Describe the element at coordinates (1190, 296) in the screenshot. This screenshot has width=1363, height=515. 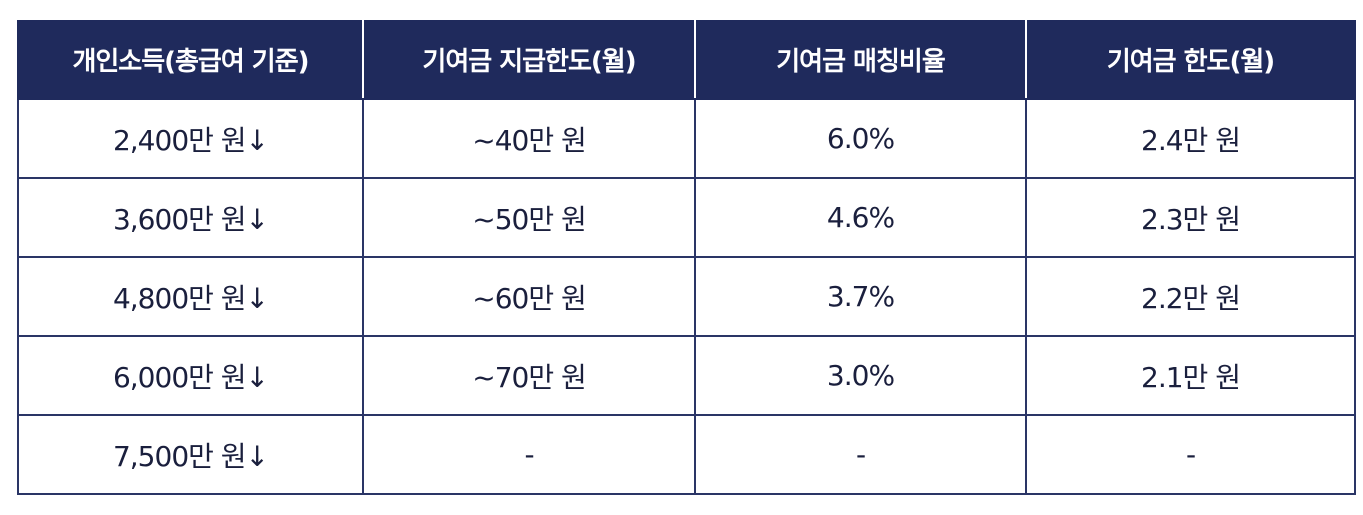
I see `cell-contribution-limit: 2.2만 원` at that location.